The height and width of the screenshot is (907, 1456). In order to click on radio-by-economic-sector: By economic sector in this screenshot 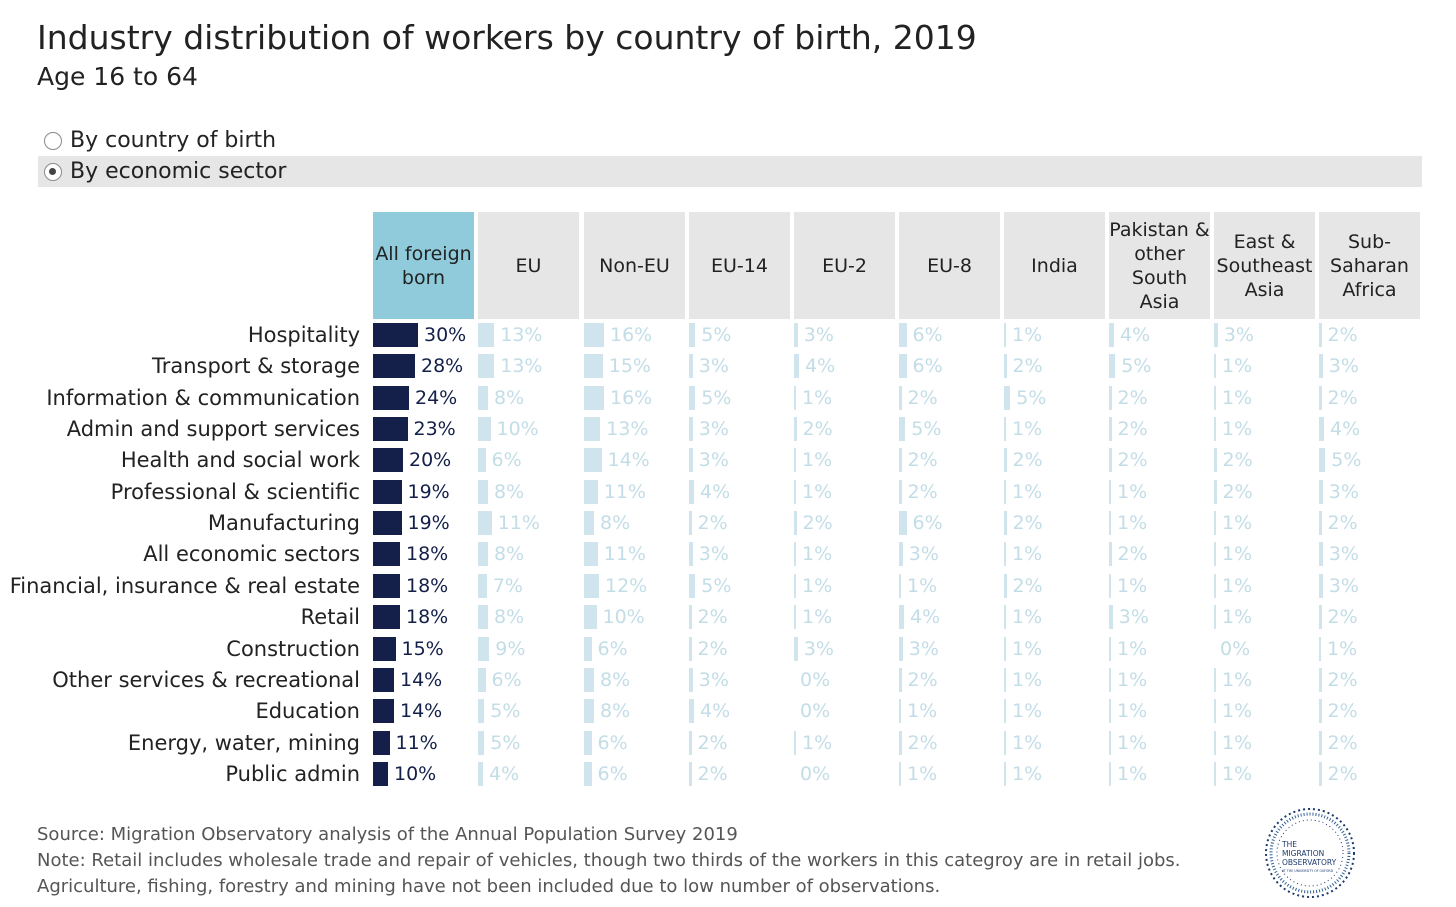, I will do `click(730, 171)`.